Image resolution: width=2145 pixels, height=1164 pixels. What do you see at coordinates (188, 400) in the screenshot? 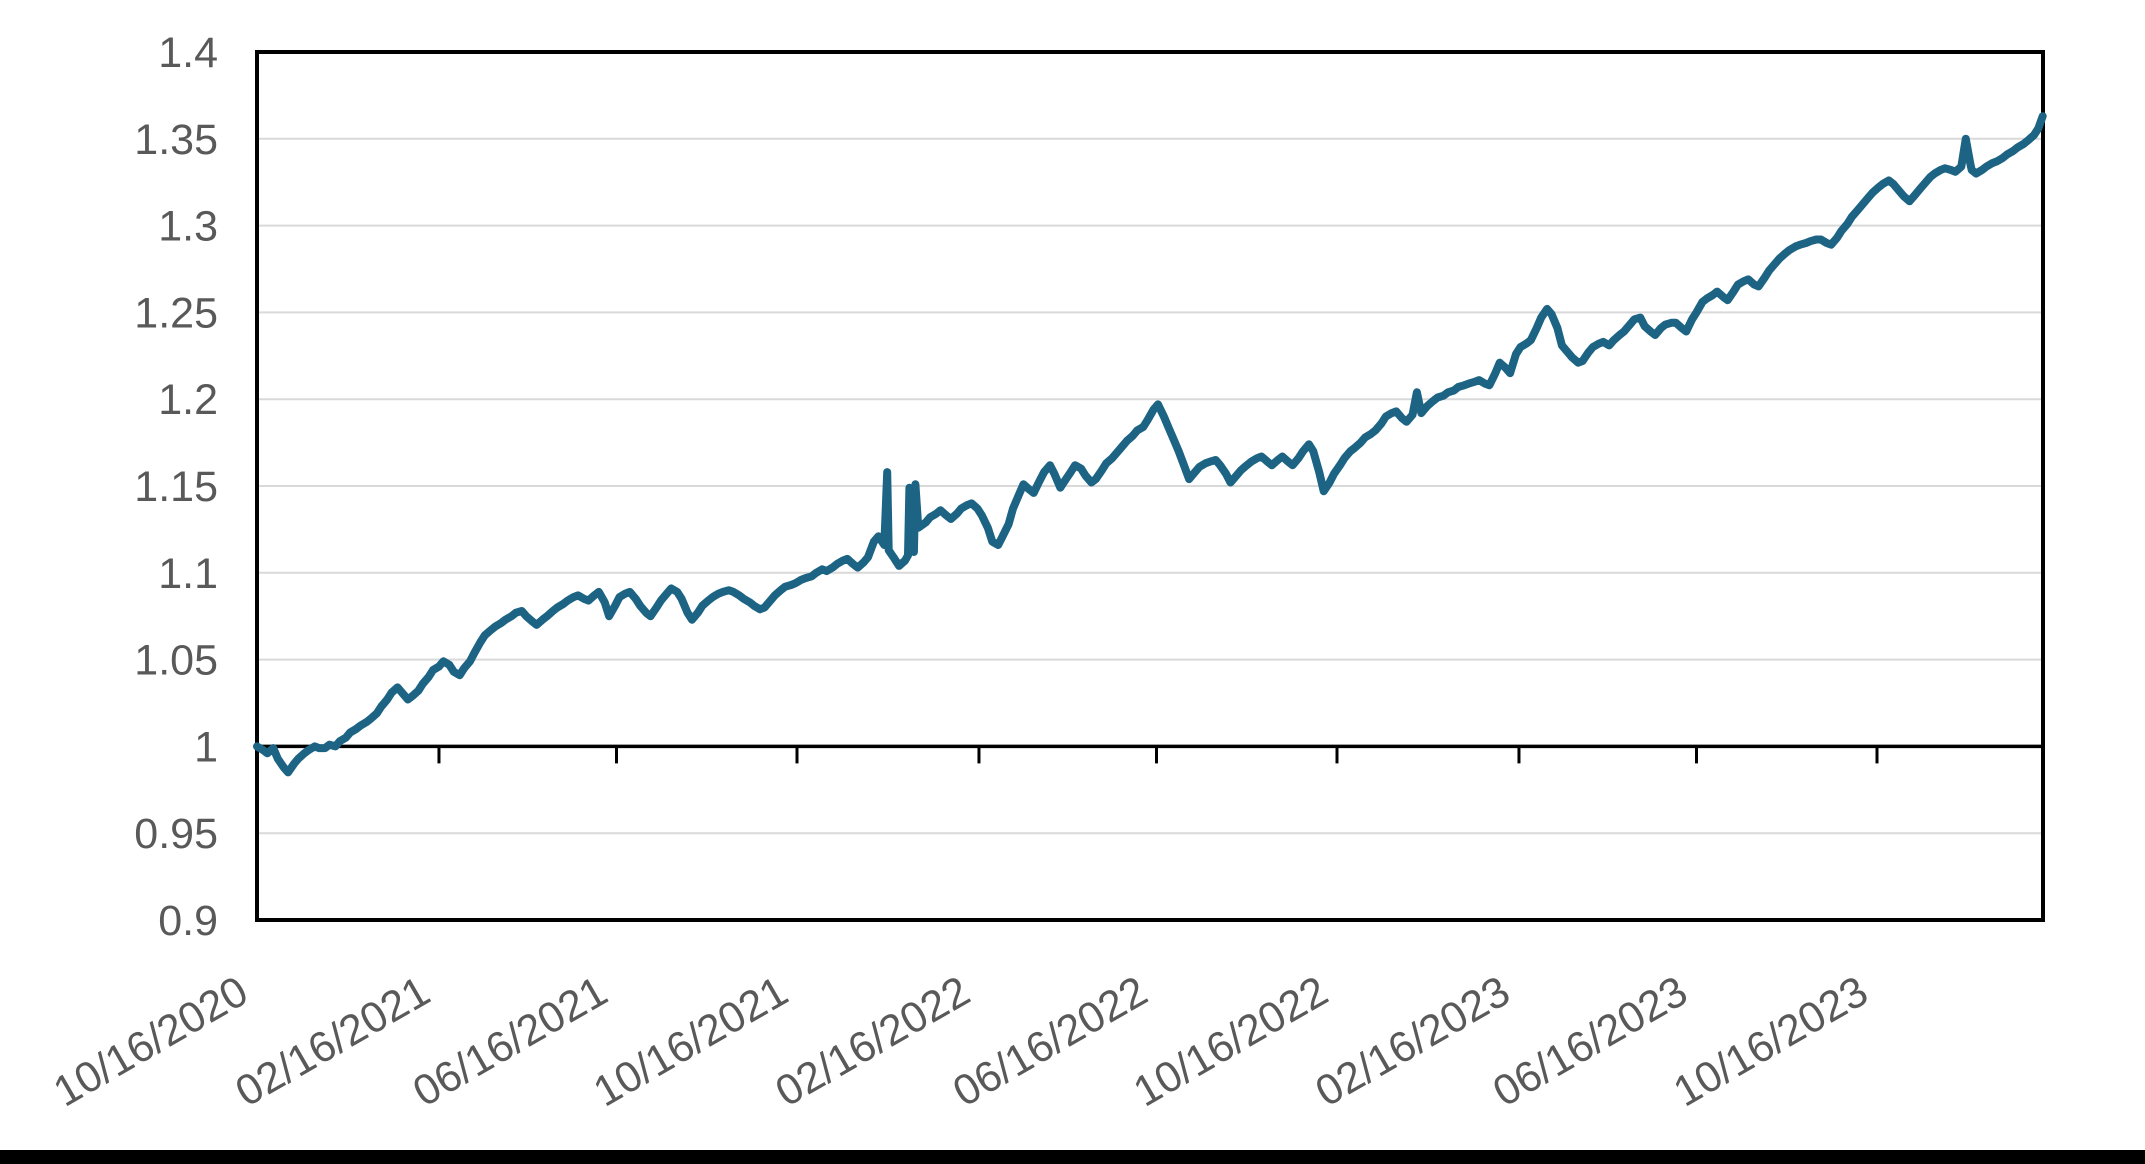
I see `y-tick-label: 1.2` at bounding box center [188, 400].